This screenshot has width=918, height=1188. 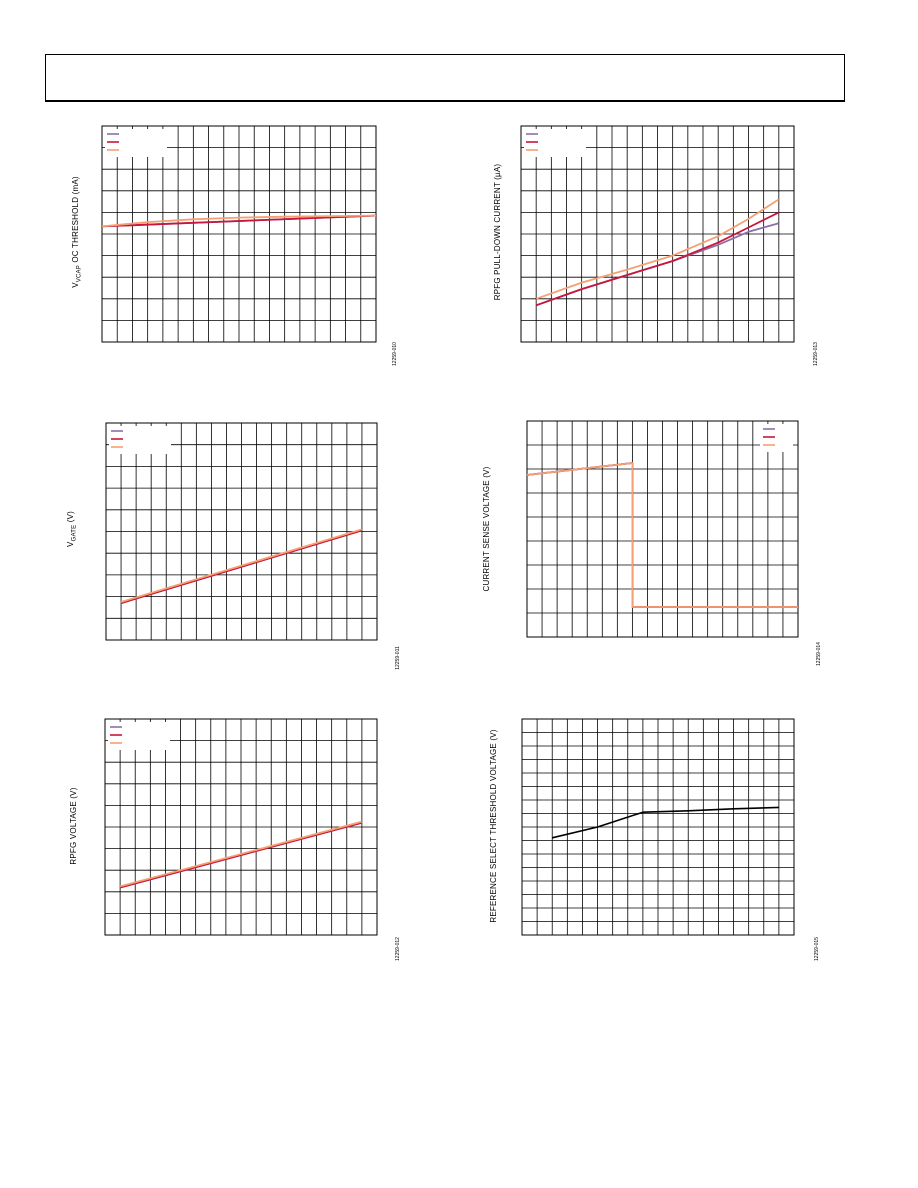 What do you see at coordinates (72, 529) in the screenshot?
I see `ylabel-c3: VGATE (V)` at bounding box center [72, 529].